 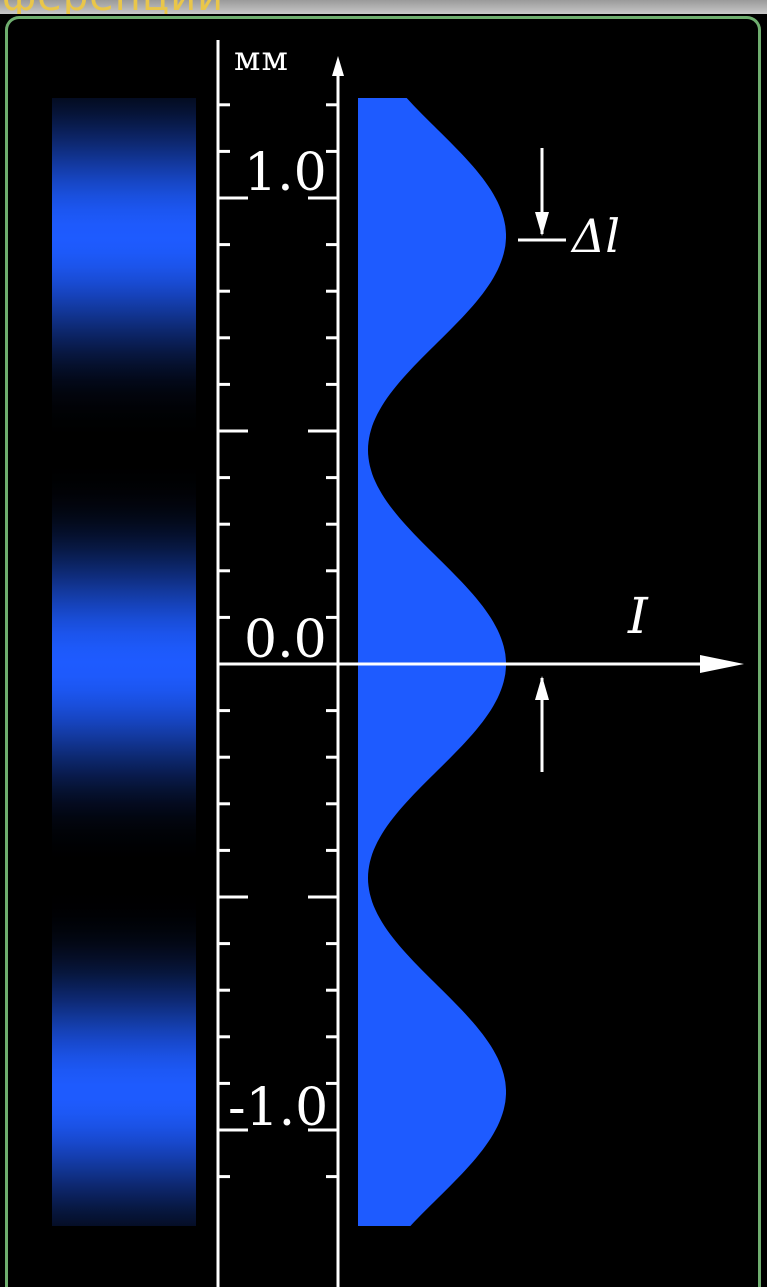 I want to click on tick-label-1.0: 1.0, so click(x=285, y=173).